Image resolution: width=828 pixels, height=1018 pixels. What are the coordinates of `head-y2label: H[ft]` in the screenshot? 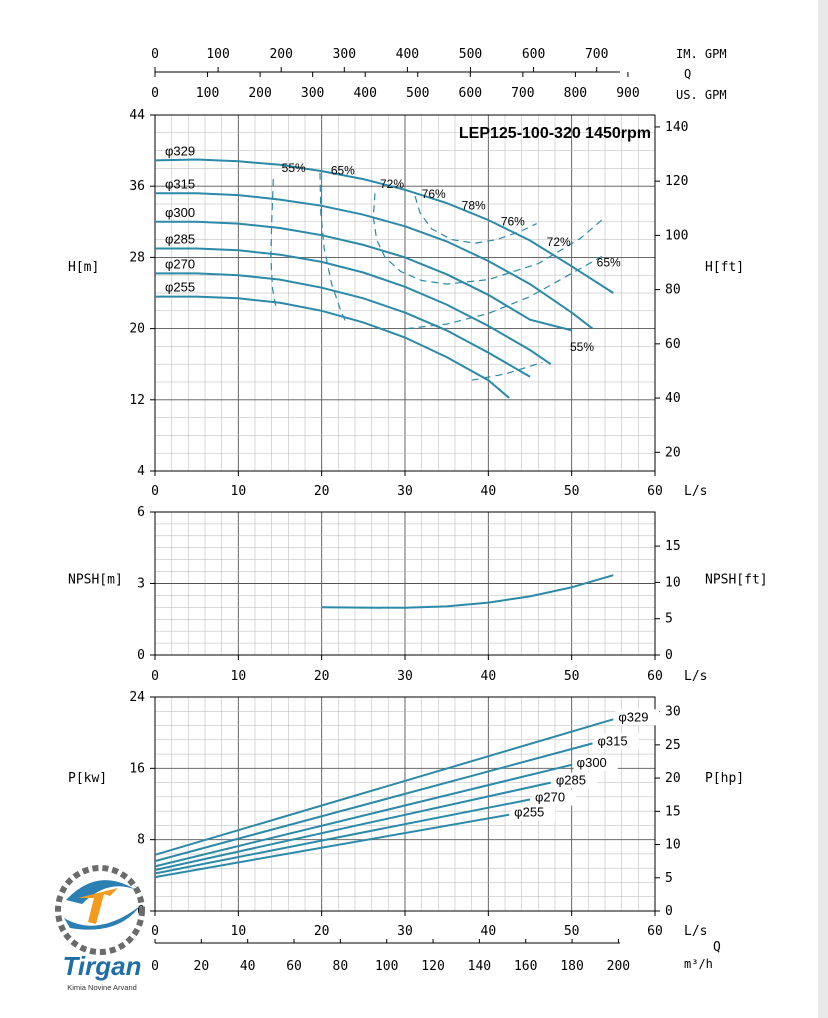 It's located at (724, 267).